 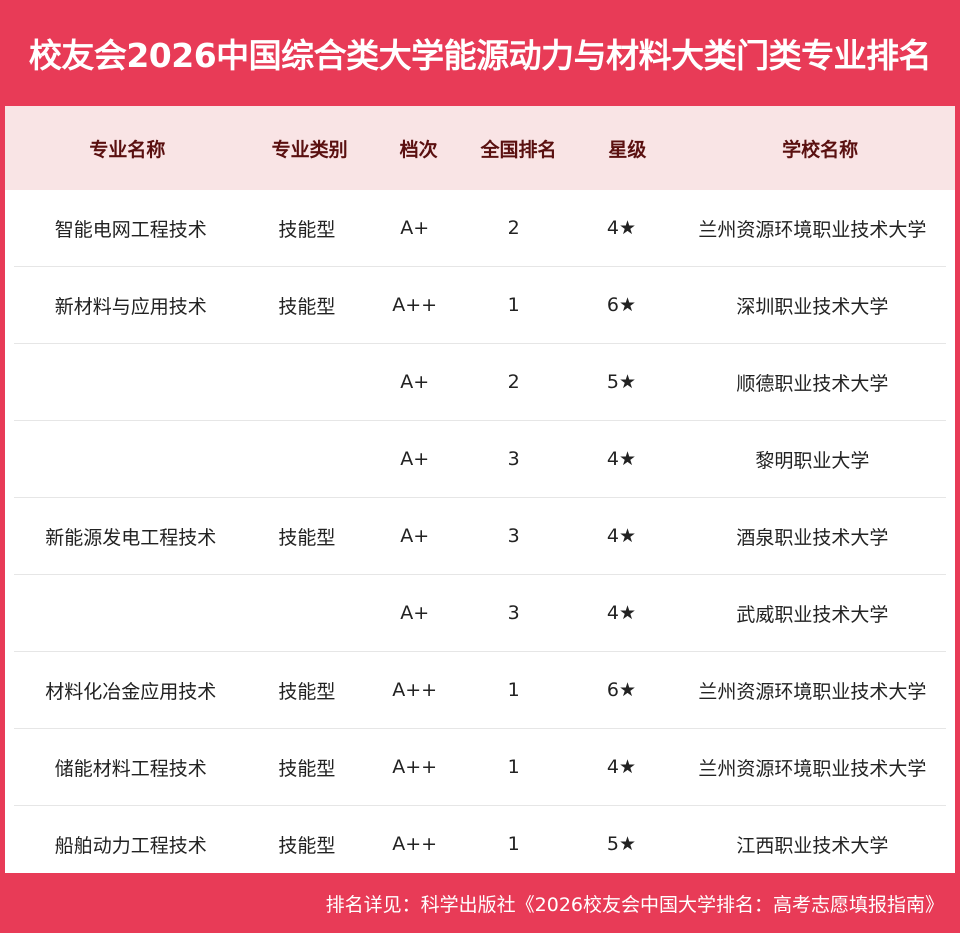 What do you see at coordinates (480, 844) in the screenshot?
I see `table-row: 船舶动力工程技术 技能型 A++ 1 5★ 江西职业技术大学` at bounding box center [480, 844].